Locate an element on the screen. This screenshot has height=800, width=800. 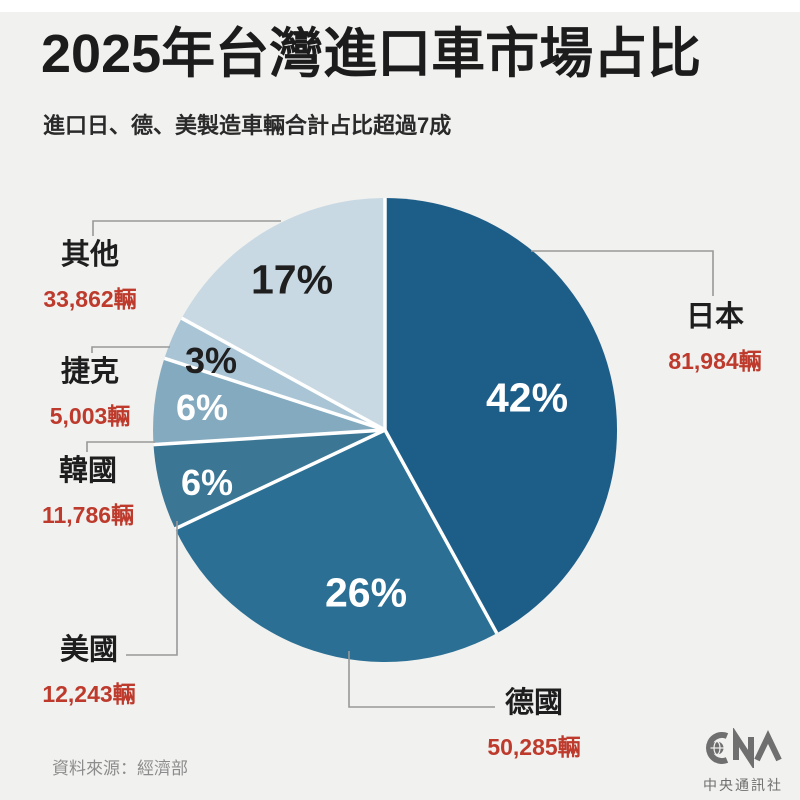
slice-separator is located at coordinates (269, 437).